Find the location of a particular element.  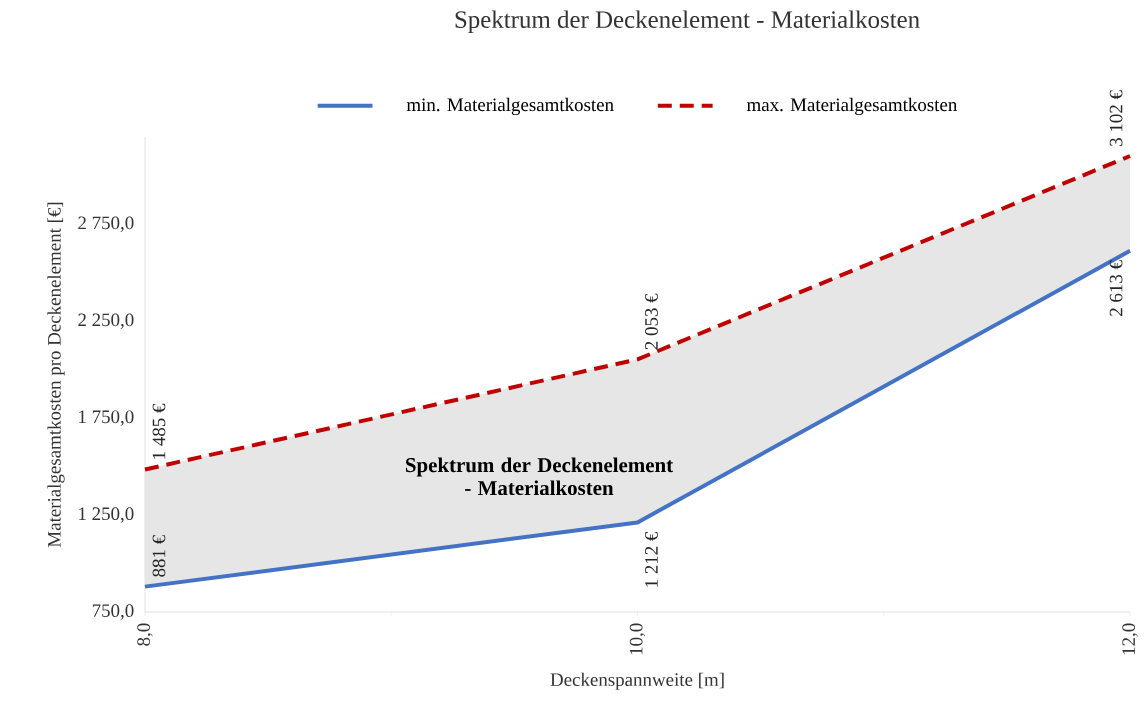

y-tick-label: 2 250,0 is located at coordinates (106, 321).